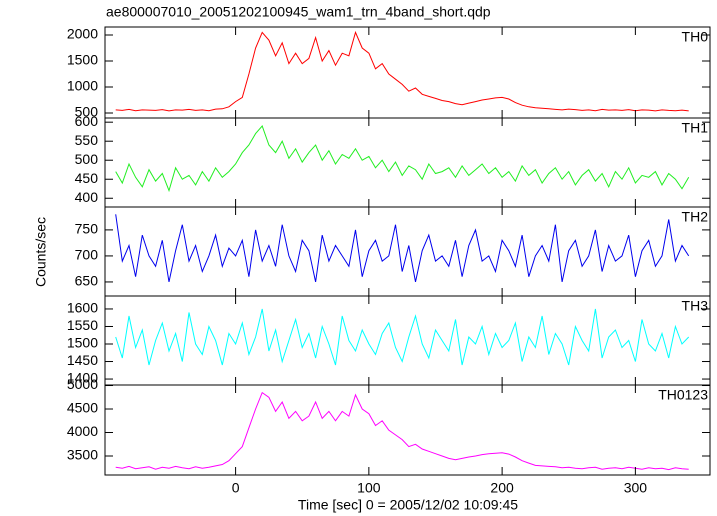 Image resolution: width=717 pixels, height=516 pixels. What do you see at coordinates (87, 178) in the screenshot?
I see `y-tick-label: 450` at bounding box center [87, 178].